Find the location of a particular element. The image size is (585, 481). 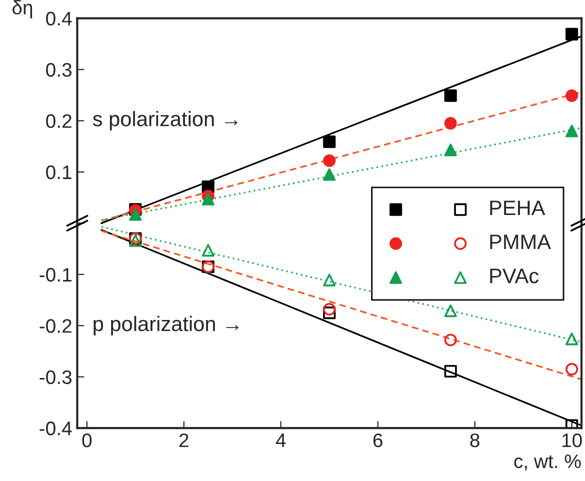

y-tick-label: -0.3 is located at coordinates (56, 377).